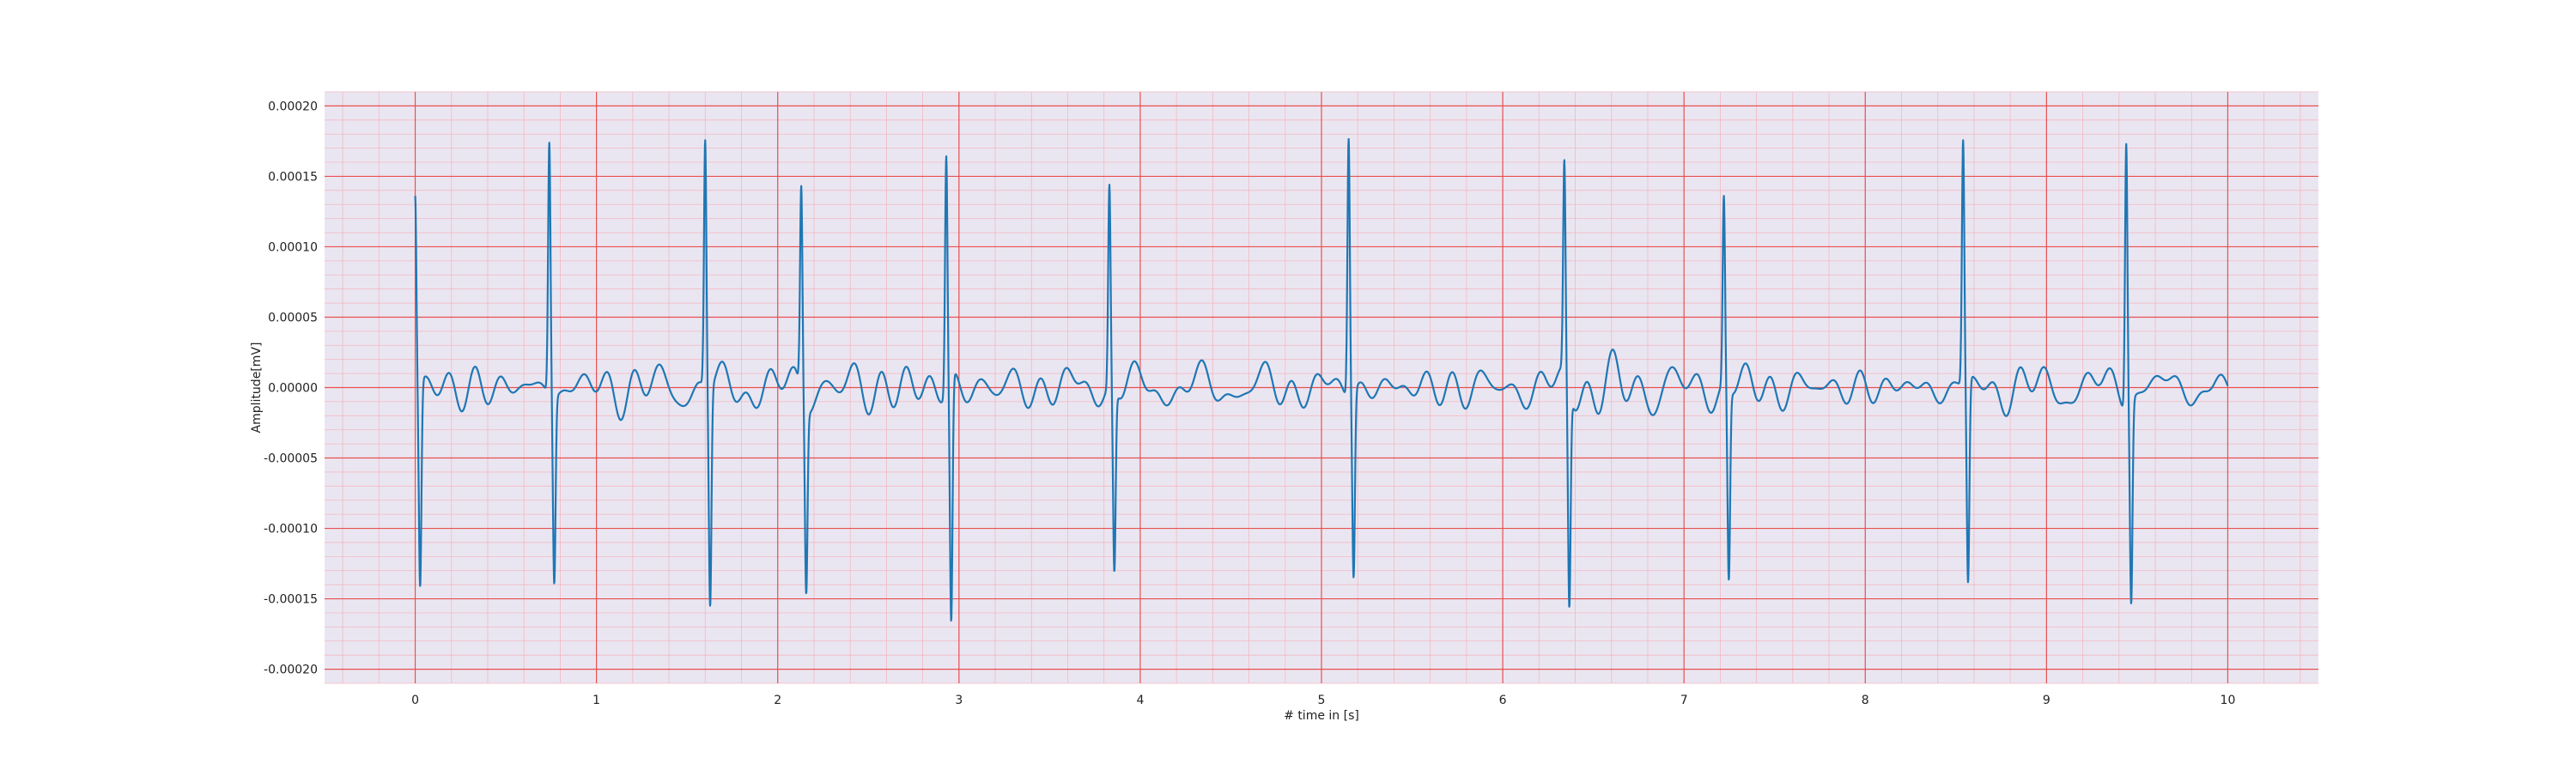 The image size is (2576, 776). What do you see at coordinates (1503, 701) in the screenshot?
I see `x-tick-label: 6` at bounding box center [1503, 701].